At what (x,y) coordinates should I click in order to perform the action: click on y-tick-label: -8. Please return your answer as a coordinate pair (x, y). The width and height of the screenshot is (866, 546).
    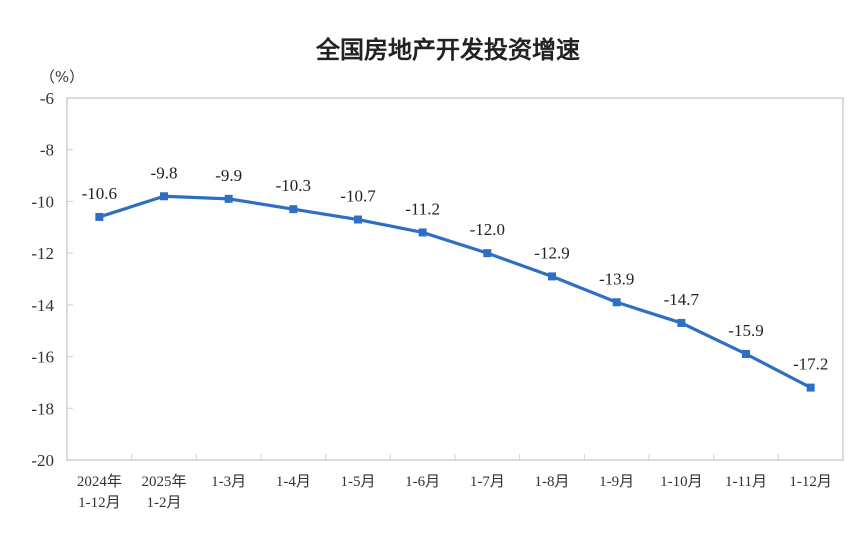
    Looking at the image, I should click on (47, 150).